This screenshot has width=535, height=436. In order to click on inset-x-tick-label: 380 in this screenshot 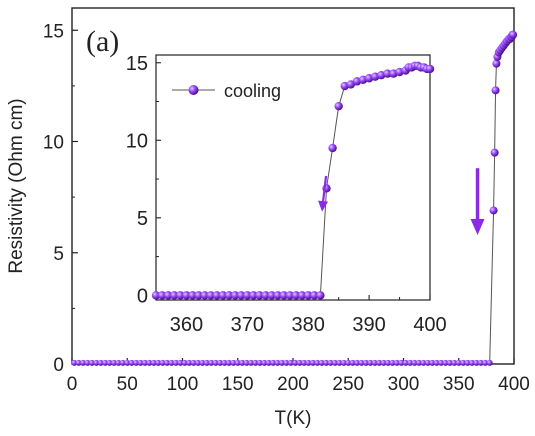, I will do `click(308, 325)`.